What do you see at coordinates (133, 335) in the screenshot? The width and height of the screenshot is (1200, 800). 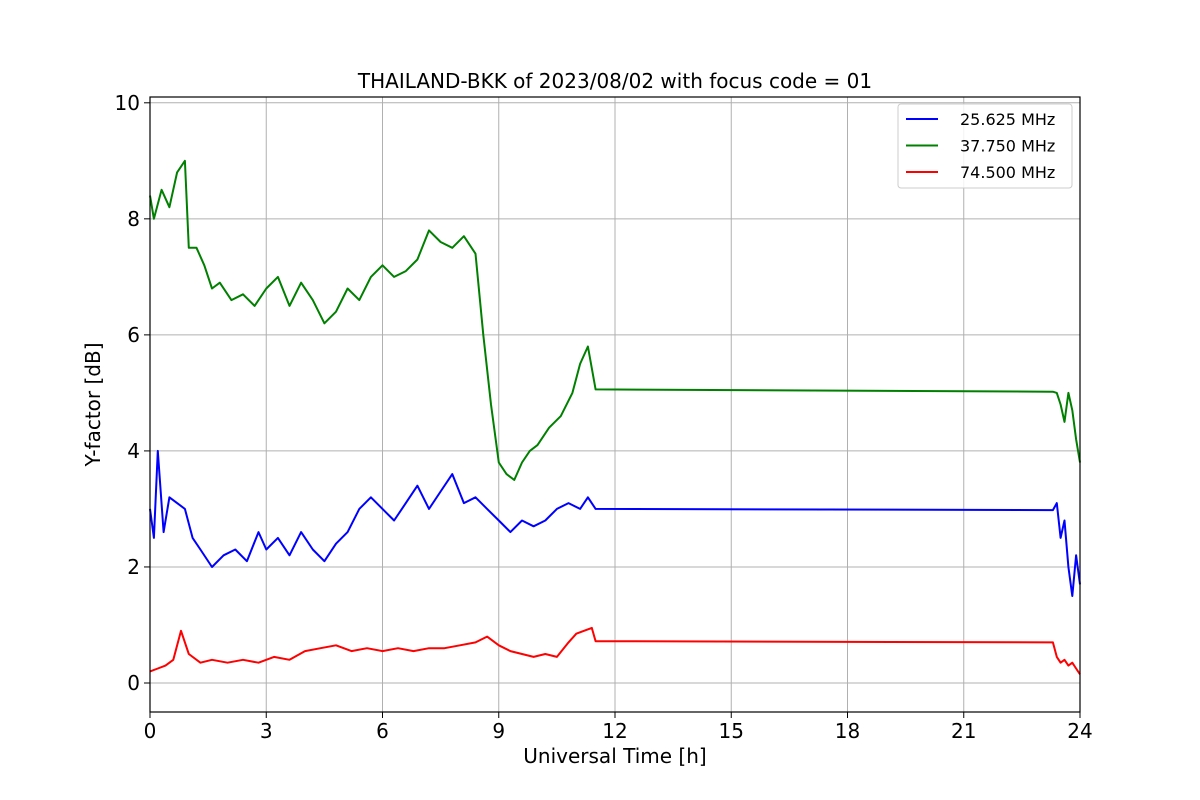 I see `y-tick-label: 6` at bounding box center [133, 335].